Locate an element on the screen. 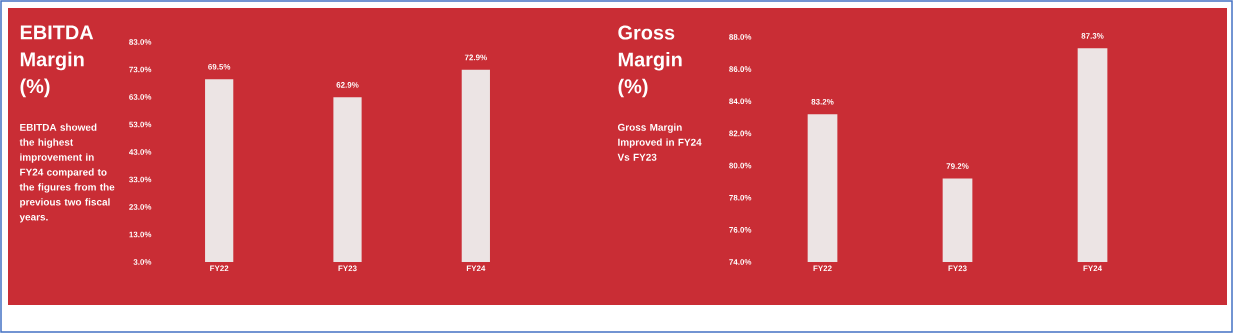 This screenshot has height=333, width=1233. chart-title: EBITDA Margin (%) is located at coordinates (57, 61).